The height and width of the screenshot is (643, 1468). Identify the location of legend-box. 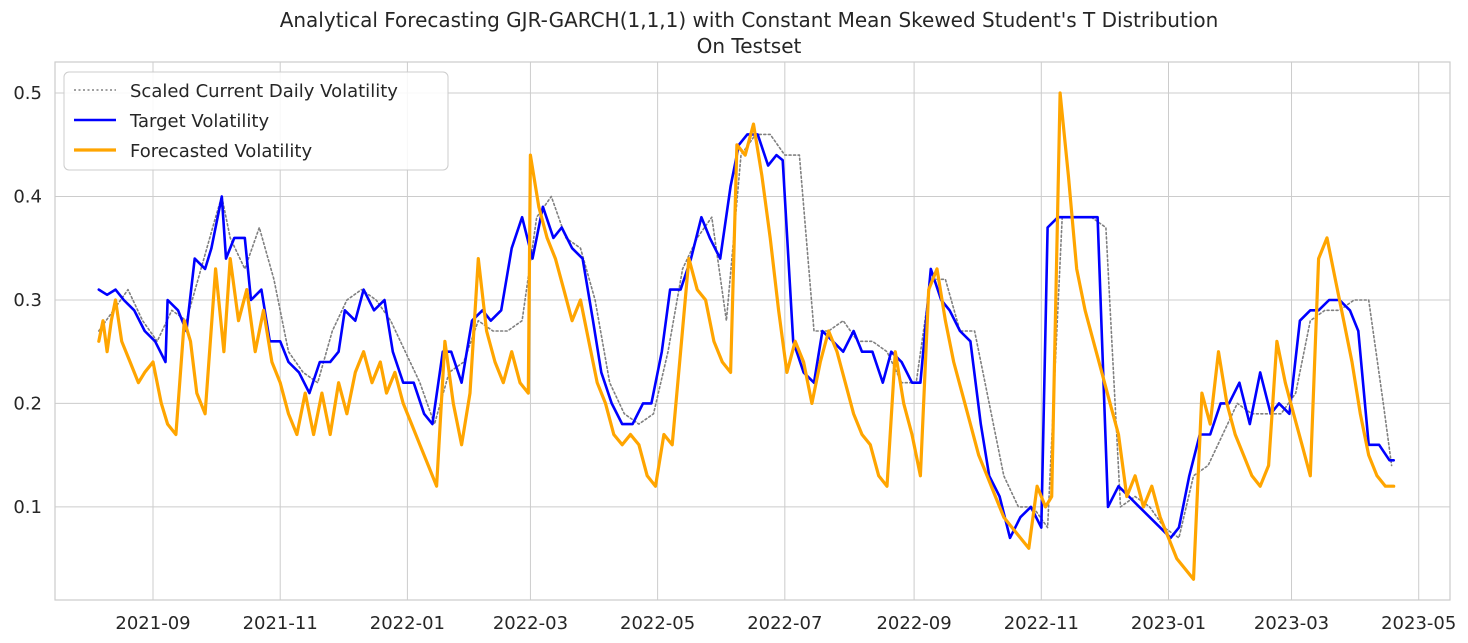
(256, 121).